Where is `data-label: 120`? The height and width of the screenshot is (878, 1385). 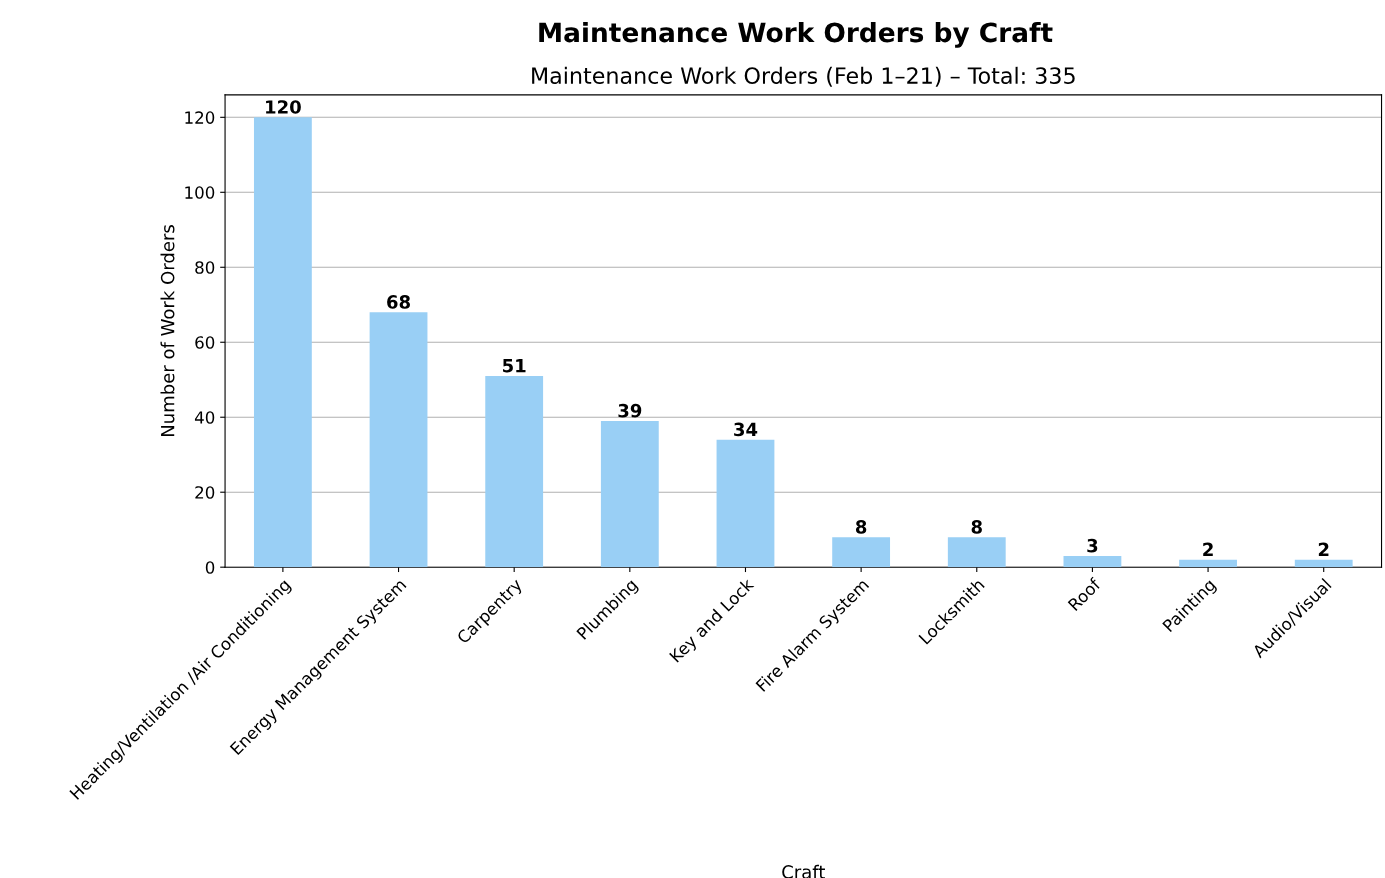
data-label: 120 is located at coordinates (283, 107).